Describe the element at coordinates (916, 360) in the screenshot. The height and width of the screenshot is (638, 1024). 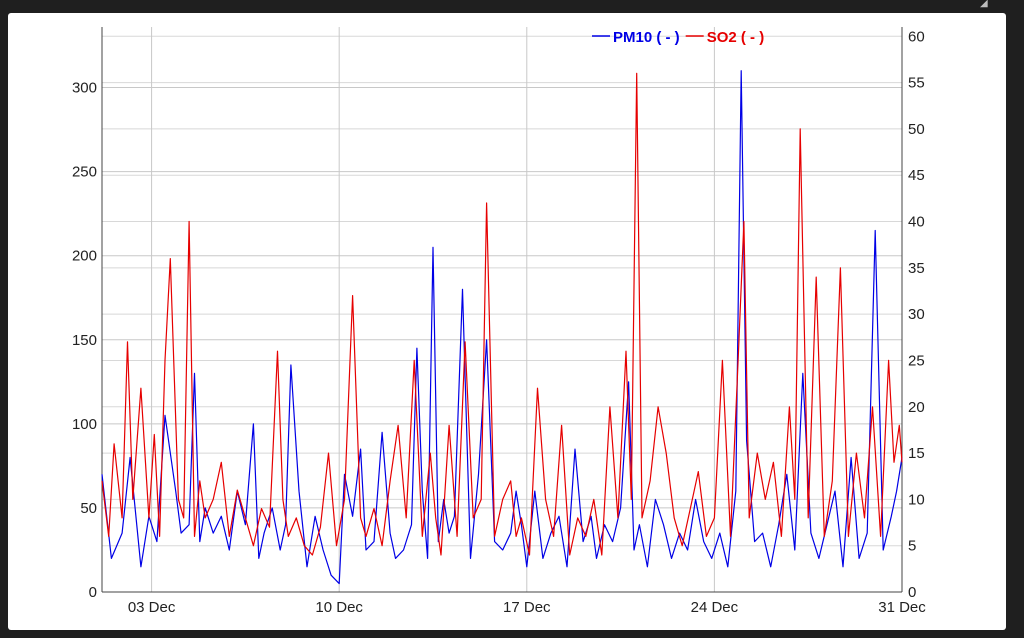
I see `y-right-tick-label: 25` at that location.